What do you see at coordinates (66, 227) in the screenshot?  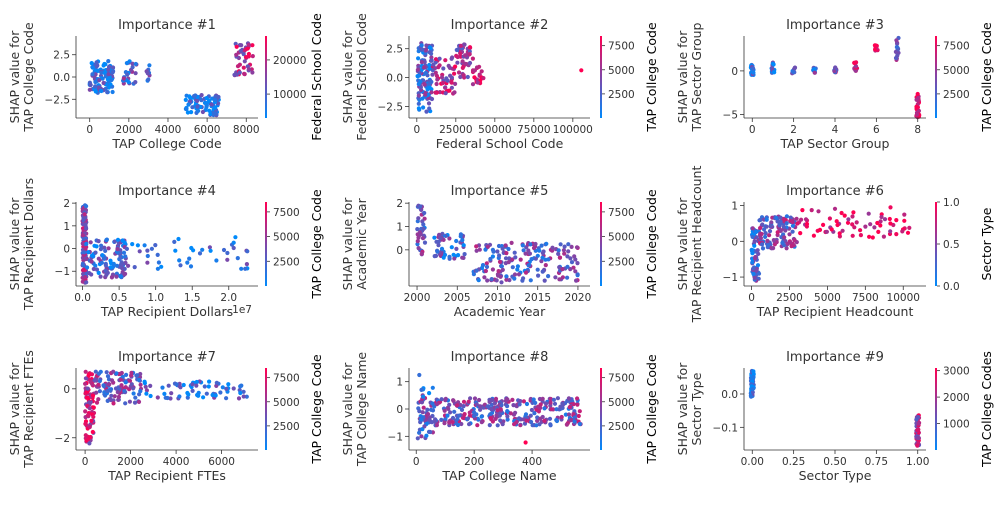 I see `y-tick-label: 1` at bounding box center [66, 227].